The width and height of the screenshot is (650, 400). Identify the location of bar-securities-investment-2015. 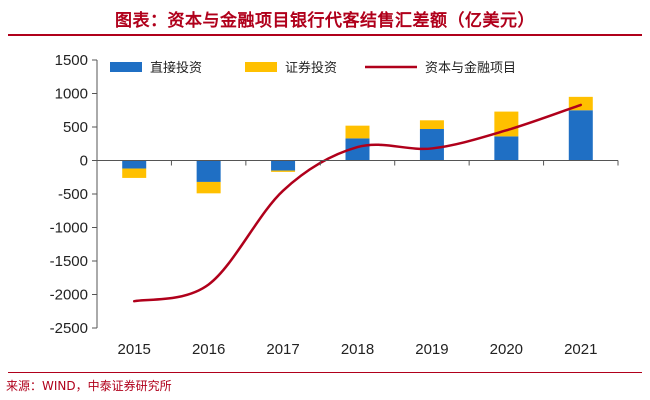
(134, 173).